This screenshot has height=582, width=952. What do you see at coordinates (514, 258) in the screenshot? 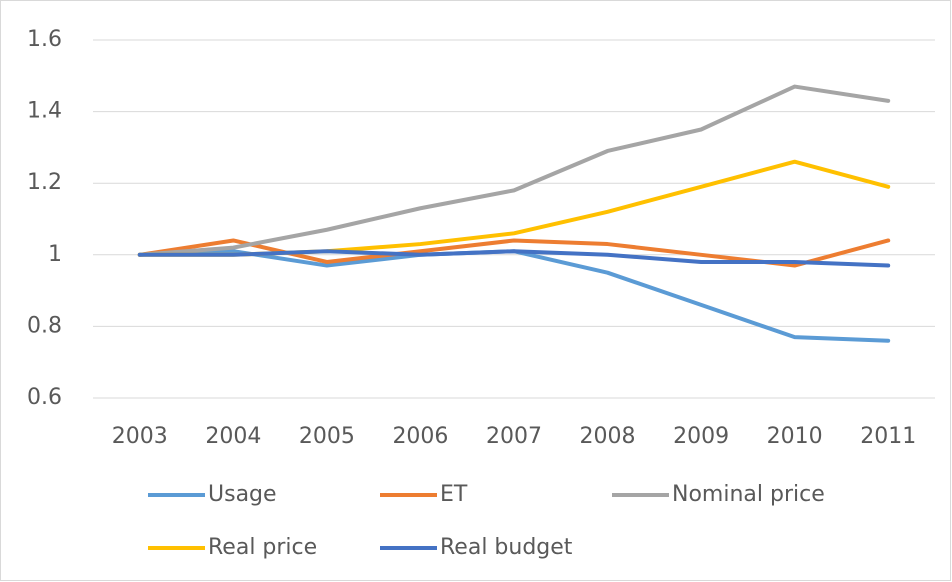
I see `series-line` at bounding box center [514, 258].